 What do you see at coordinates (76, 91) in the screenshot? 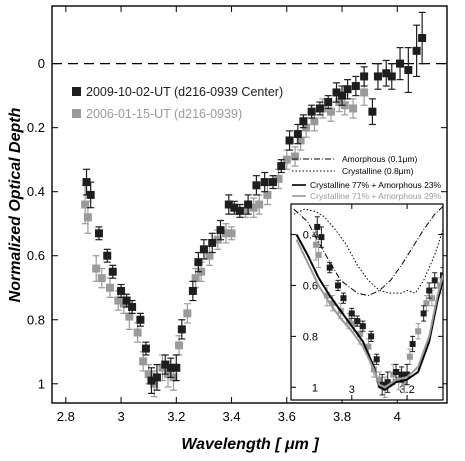
I see `legend-marker-2009` at bounding box center [76, 91].